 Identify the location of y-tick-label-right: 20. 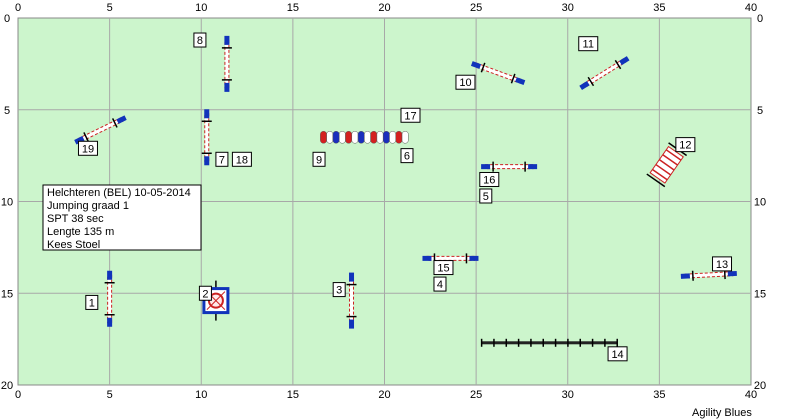
(760, 386).